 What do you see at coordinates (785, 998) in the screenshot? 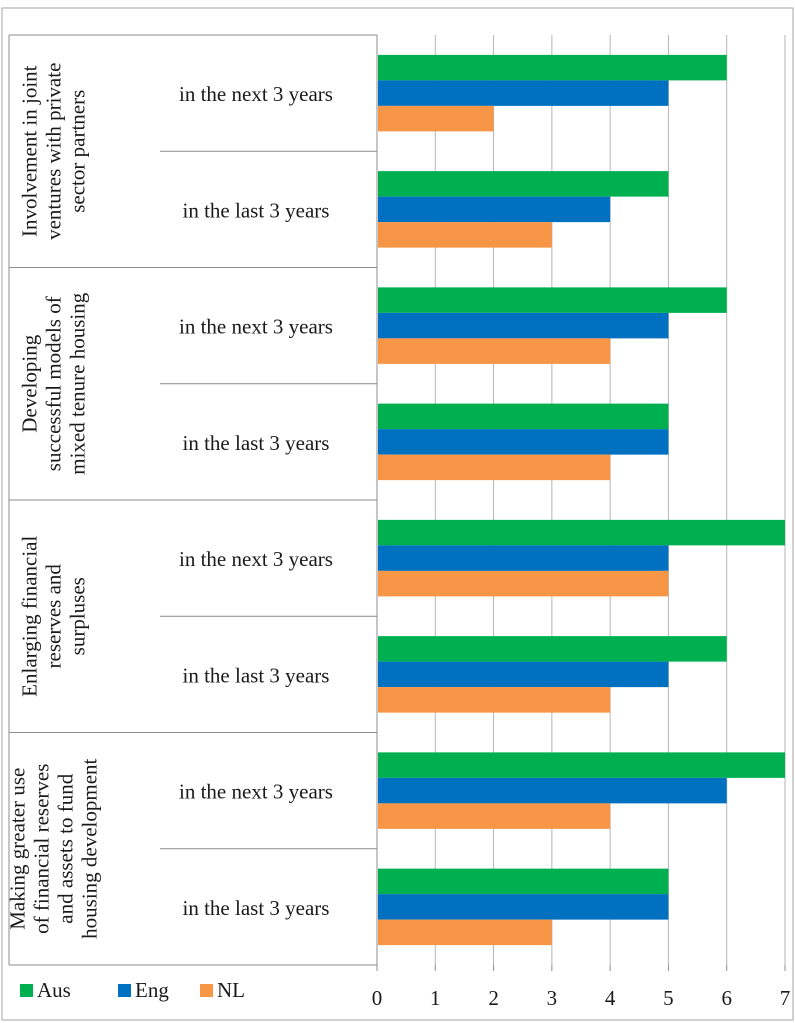
I see `x-tick-label: 7` at bounding box center [785, 998].